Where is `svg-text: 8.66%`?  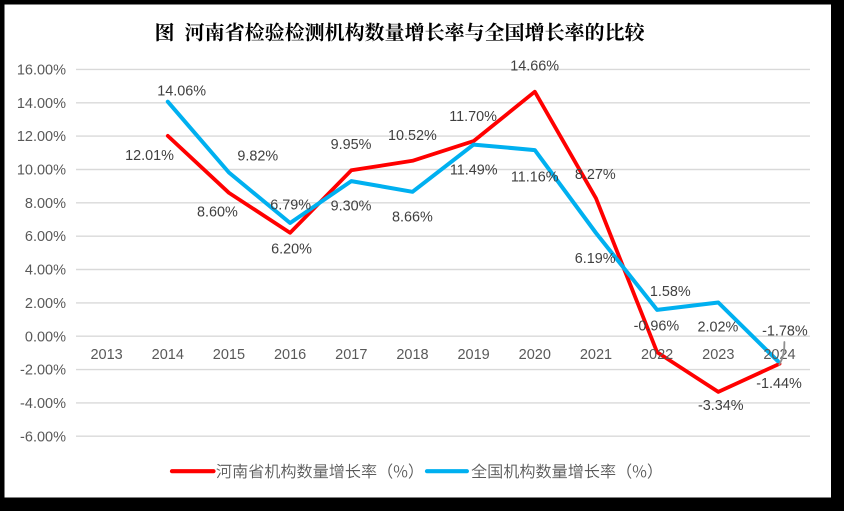 svg-text: 8.66% is located at coordinates (412, 218).